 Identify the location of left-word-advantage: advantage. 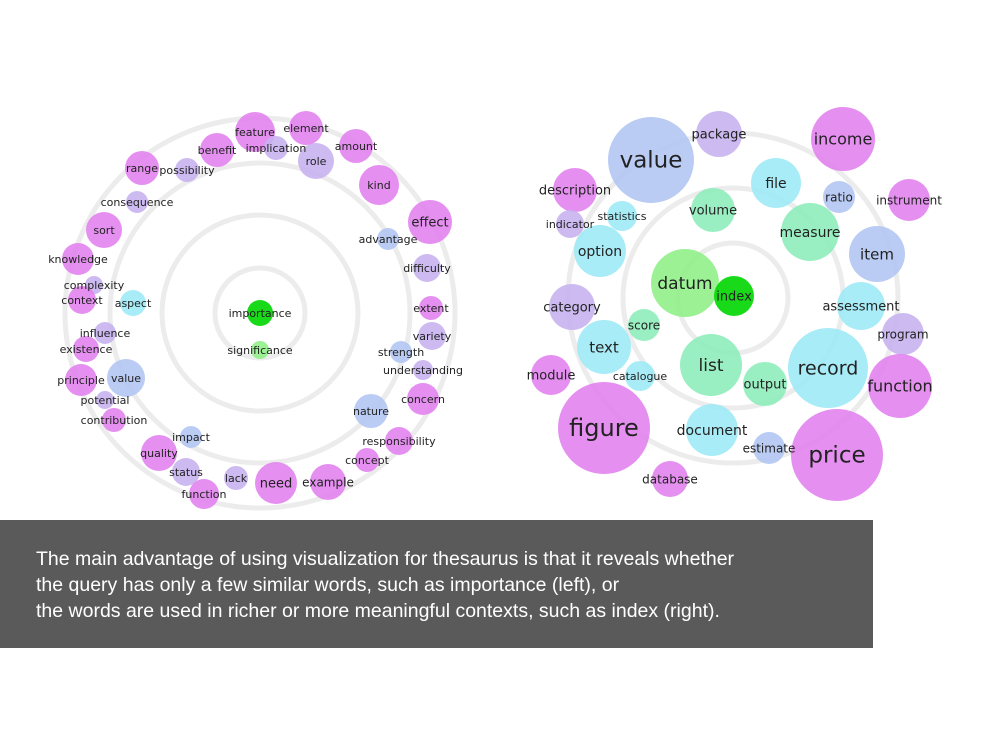
(388, 239).